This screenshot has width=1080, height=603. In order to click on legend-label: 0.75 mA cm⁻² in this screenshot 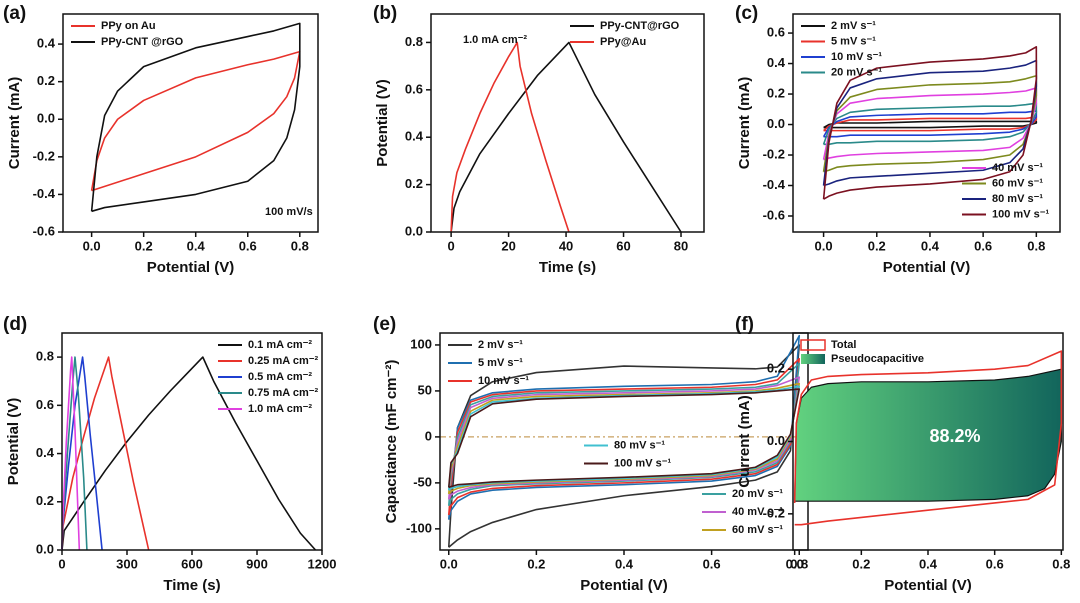, I will do `click(283, 393)`.